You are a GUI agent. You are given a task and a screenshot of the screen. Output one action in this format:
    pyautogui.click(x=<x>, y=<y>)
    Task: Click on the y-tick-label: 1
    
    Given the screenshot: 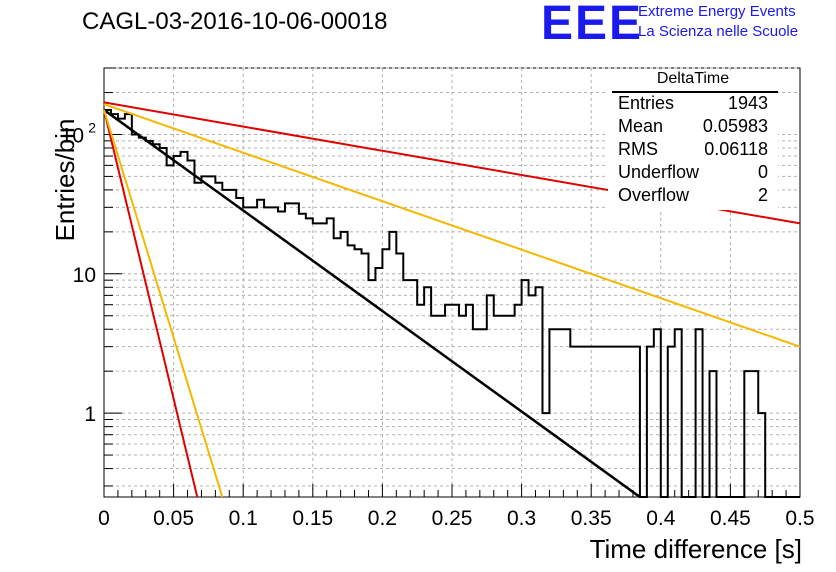 What is the action you would take?
    pyautogui.click(x=90, y=414)
    